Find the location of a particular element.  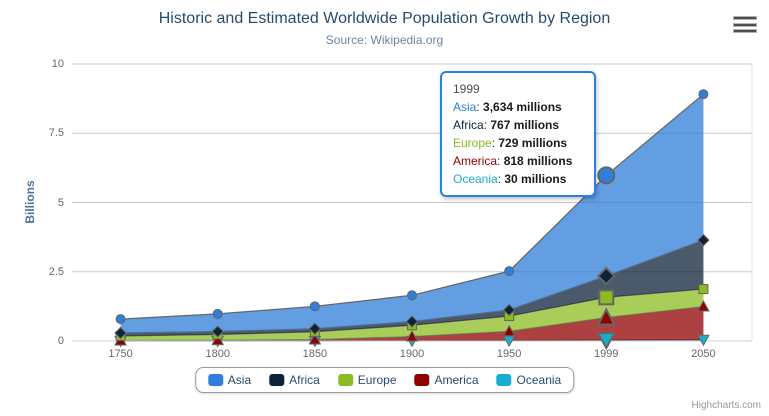

x-axis-tick-label: 1750 is located at coordinates (120, 354).